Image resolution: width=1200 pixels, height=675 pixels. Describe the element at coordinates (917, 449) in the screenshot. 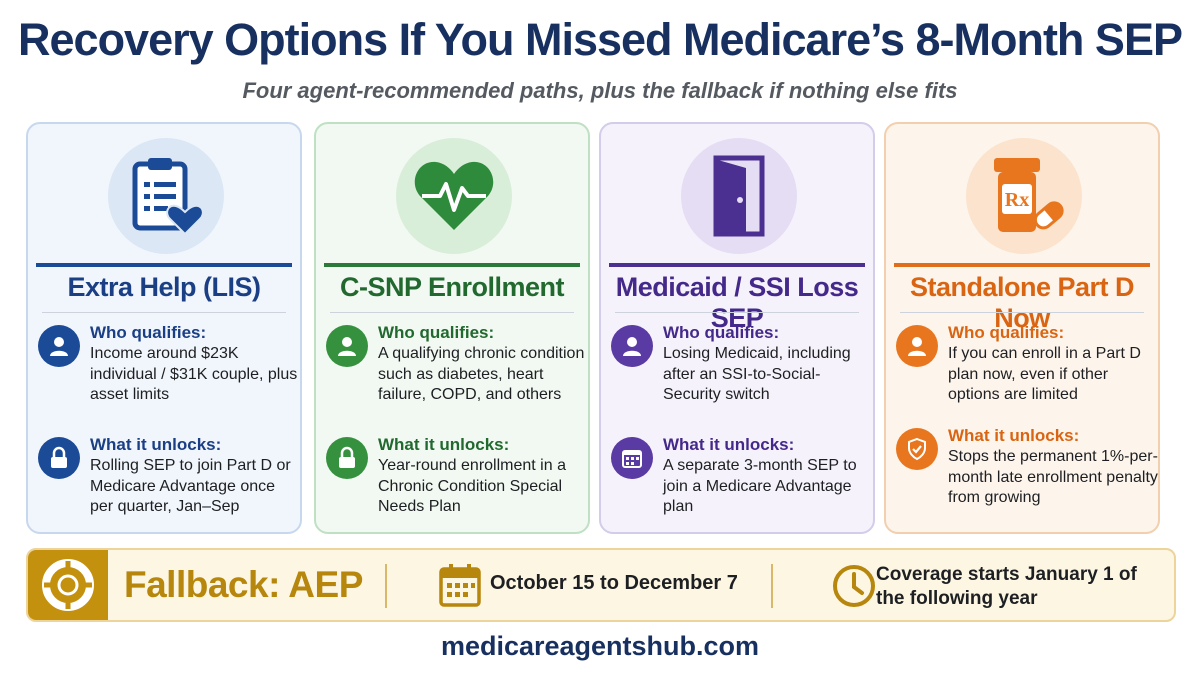

I see `shield-check-icon` at that location.